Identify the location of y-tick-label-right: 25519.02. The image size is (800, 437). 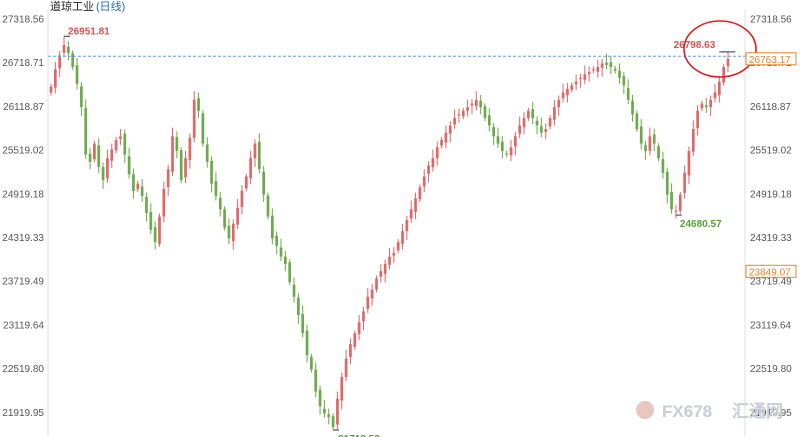
(771, 151).